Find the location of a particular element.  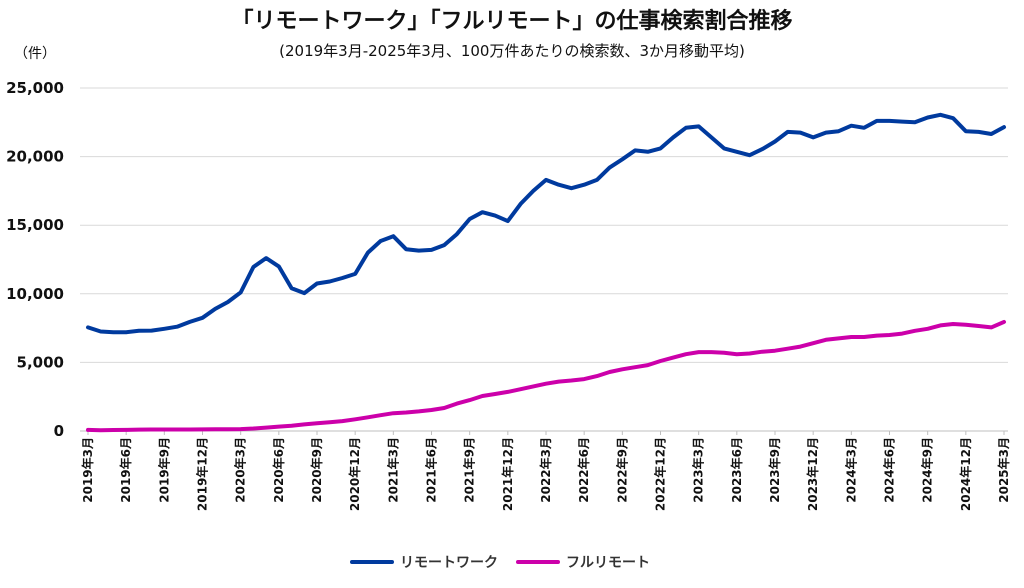

x-tick-label: 2020年9月 is located at coordinates (316, 470).